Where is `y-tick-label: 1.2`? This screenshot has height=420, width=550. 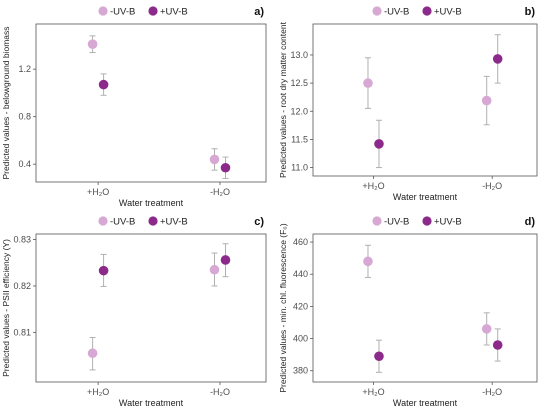 y-tick-label: 1.2 is located at coordinates (24, 69).